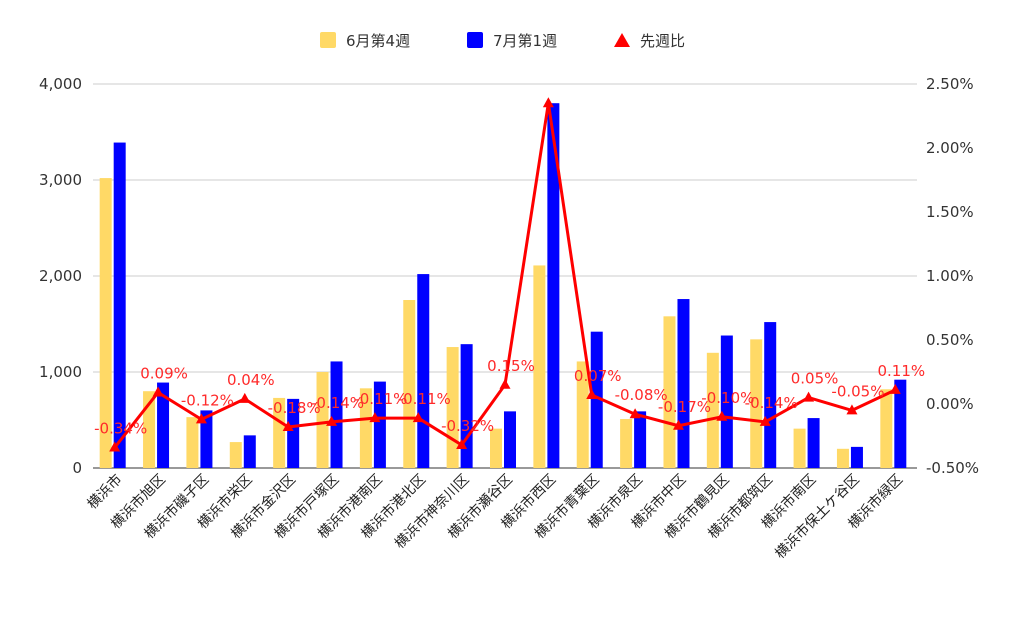 This screenshot has height=633, width=1024. Describe the element at coordinates (511, 366) in the screenshot. I see `ratio-data-label: 0.15%` at that location.